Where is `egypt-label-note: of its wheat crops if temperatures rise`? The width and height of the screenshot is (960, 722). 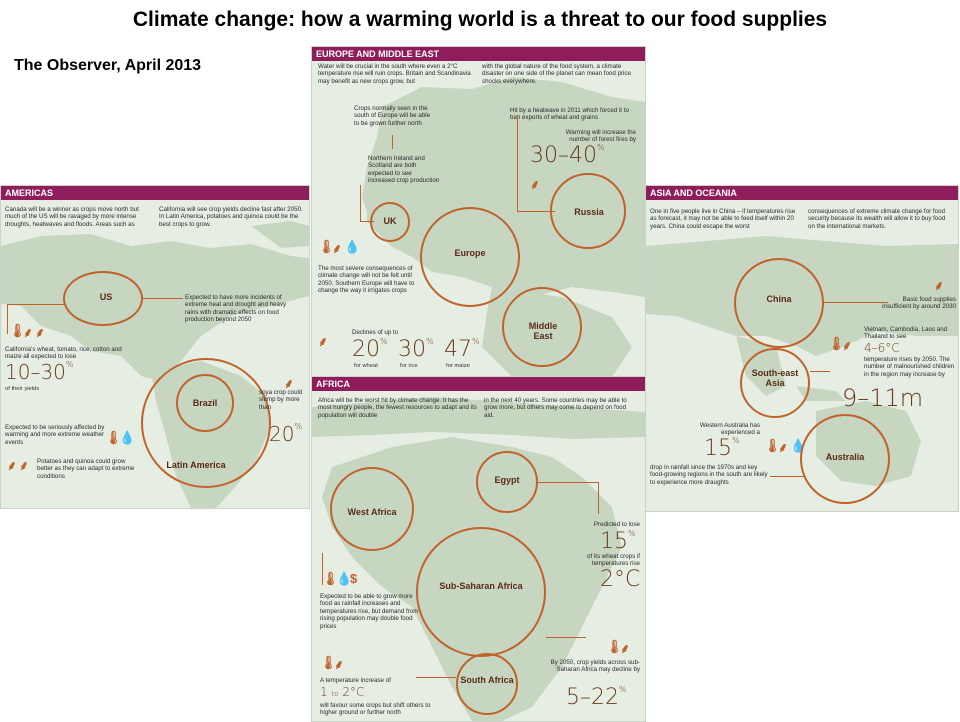
egypt-label-note: of its wheat crops if temperatures rise is located at coordinates (613, 560).